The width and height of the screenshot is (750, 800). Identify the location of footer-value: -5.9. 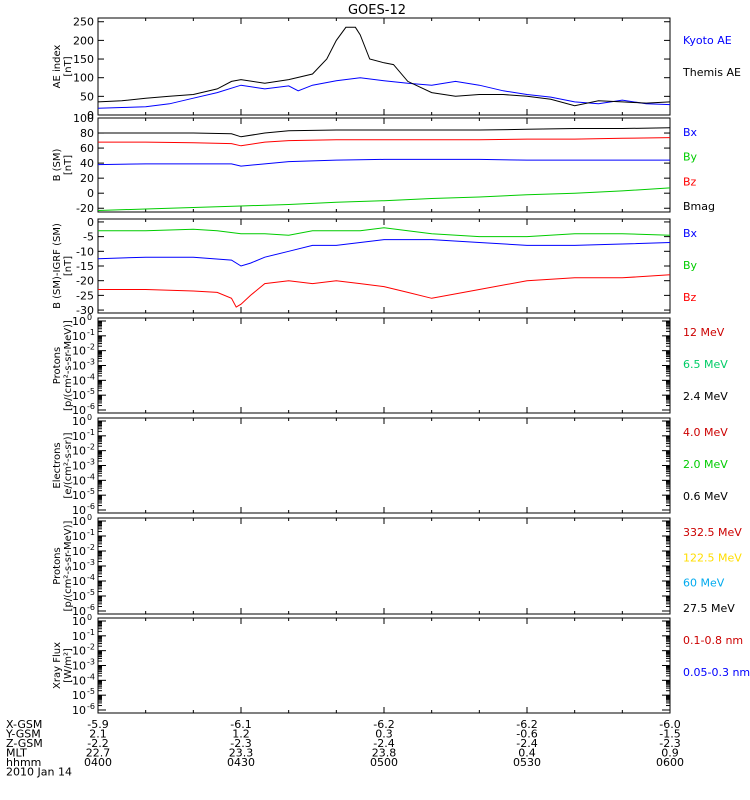
(97, 724).